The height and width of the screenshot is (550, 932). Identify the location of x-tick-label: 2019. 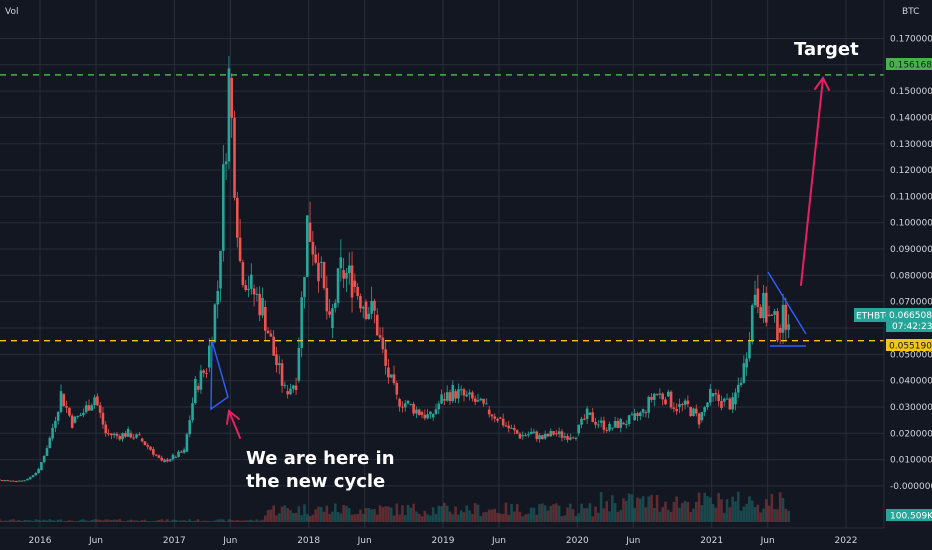
(443, 541).